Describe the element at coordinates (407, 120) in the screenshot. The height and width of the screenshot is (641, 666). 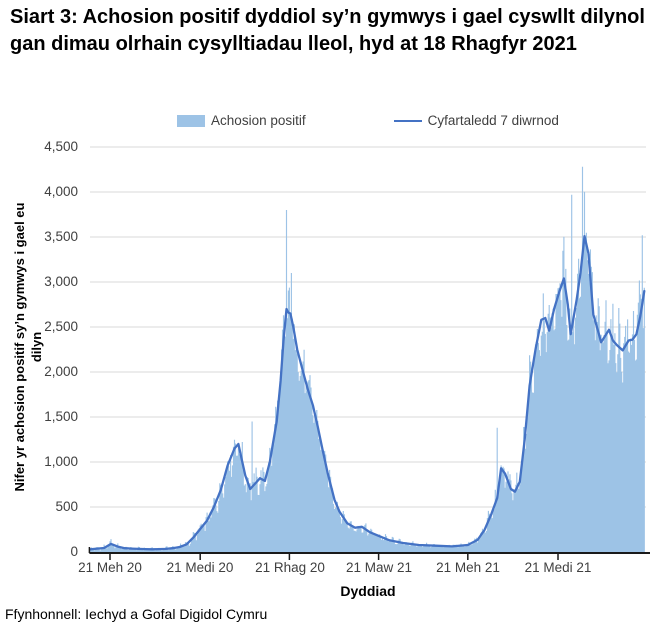
I see `line-swatch-icon` at that location.